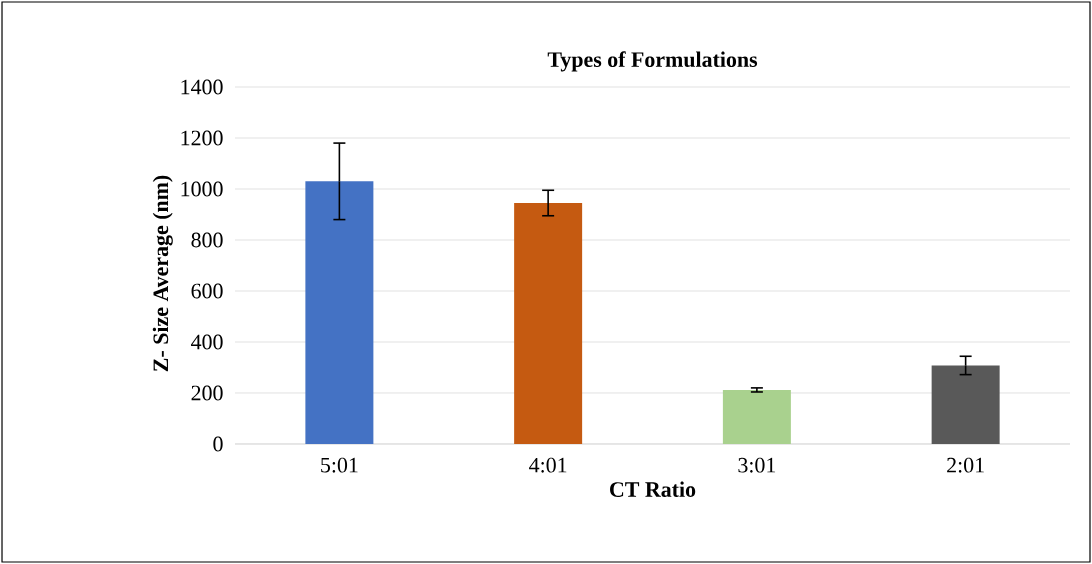 This screenshot has height=564, width=1092. I want to click on y-tick-label: 1200, so click(202, 138).